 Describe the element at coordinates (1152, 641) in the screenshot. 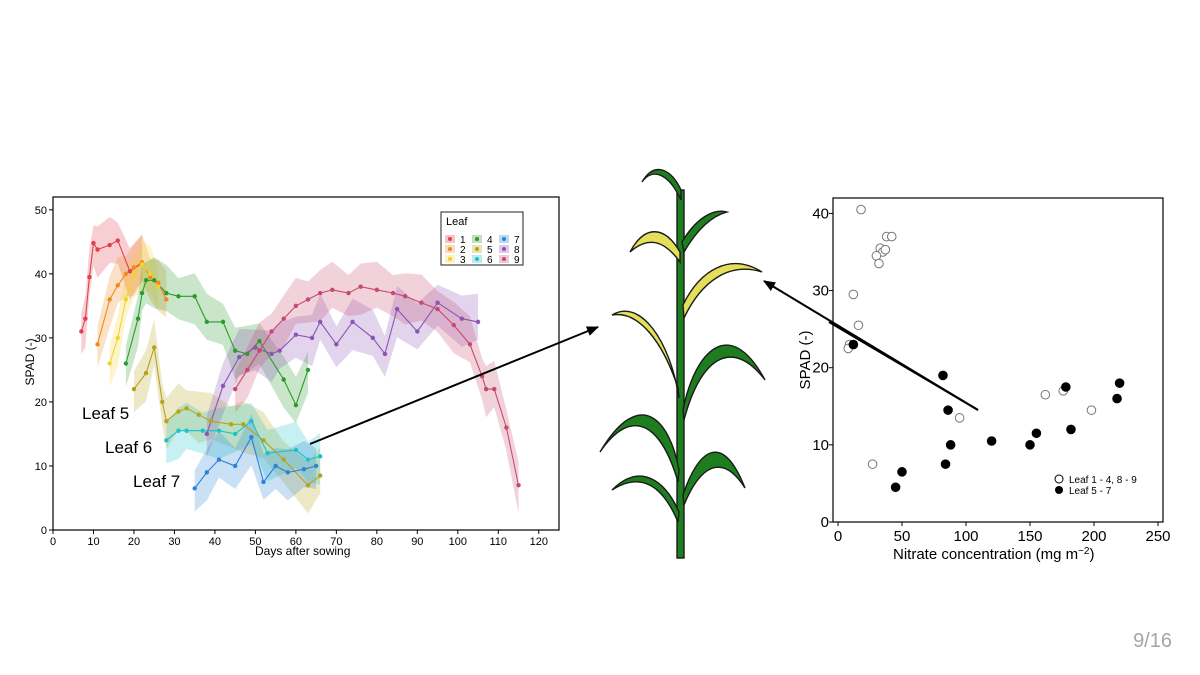

I see `page-number: 9/16` at that location.